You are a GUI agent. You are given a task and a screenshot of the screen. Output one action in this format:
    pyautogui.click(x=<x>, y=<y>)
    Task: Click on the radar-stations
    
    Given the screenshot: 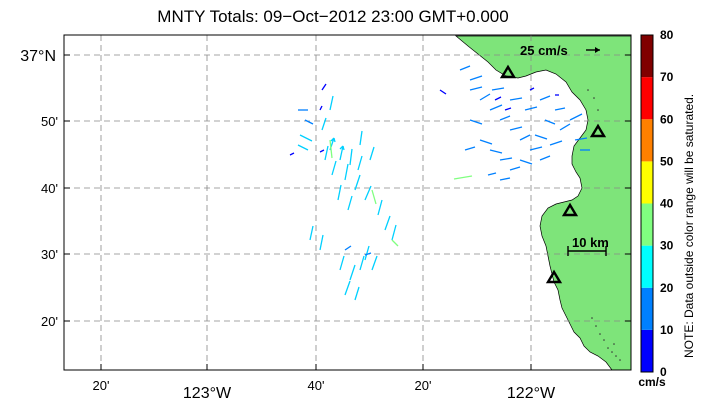 What is the action you would take?
    pyautogui.click(x=553, y=174)
    